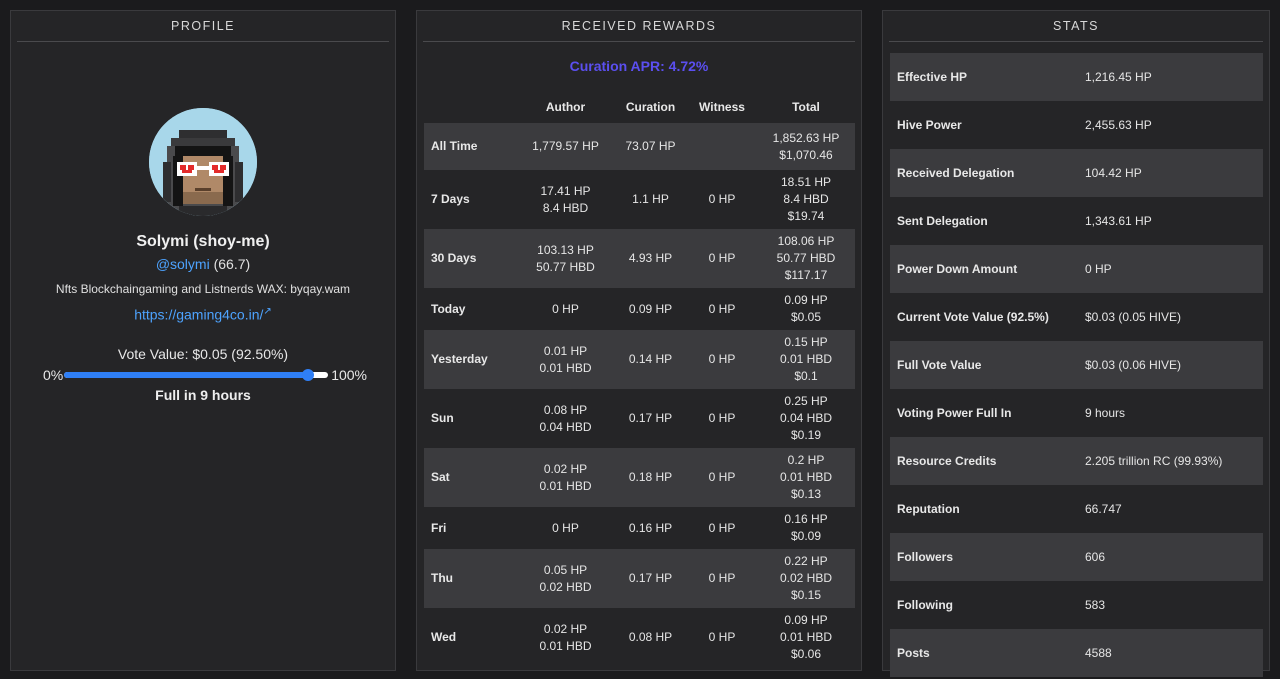  I want to click on author-value: 8.4 HBD, so click(565, 207).